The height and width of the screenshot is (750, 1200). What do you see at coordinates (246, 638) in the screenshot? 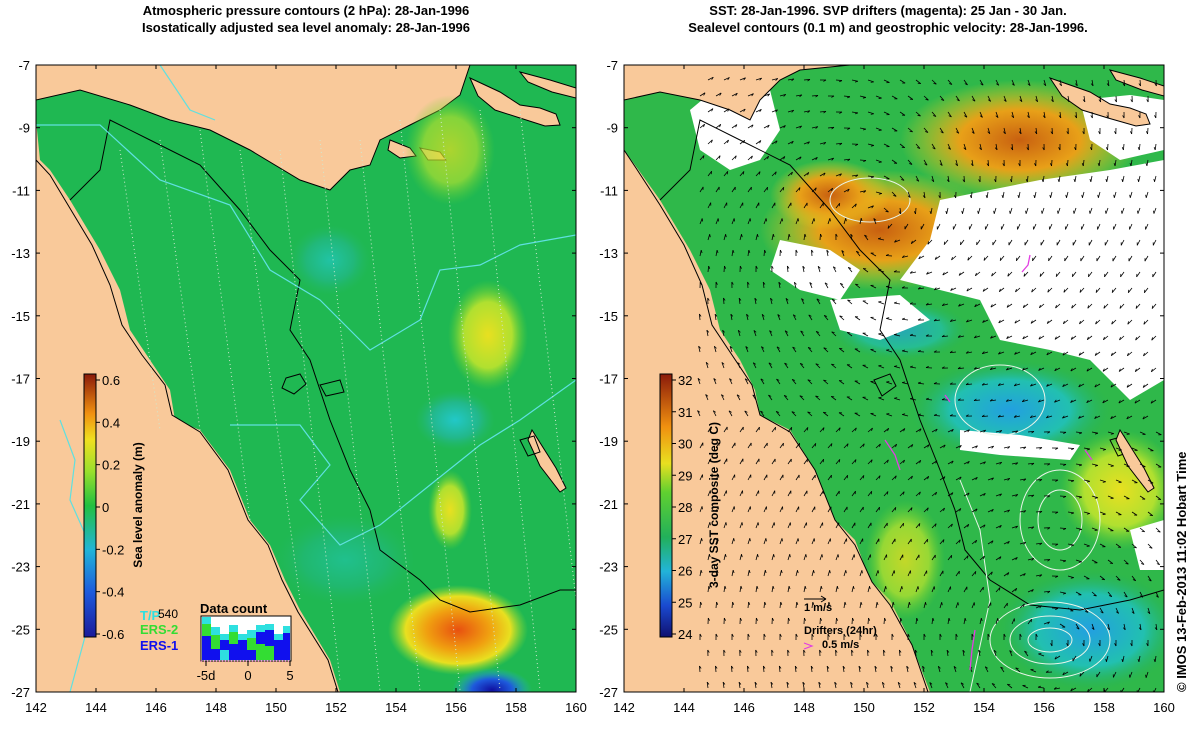
I see `data-count-histogram` at bounding box center [246, 638].